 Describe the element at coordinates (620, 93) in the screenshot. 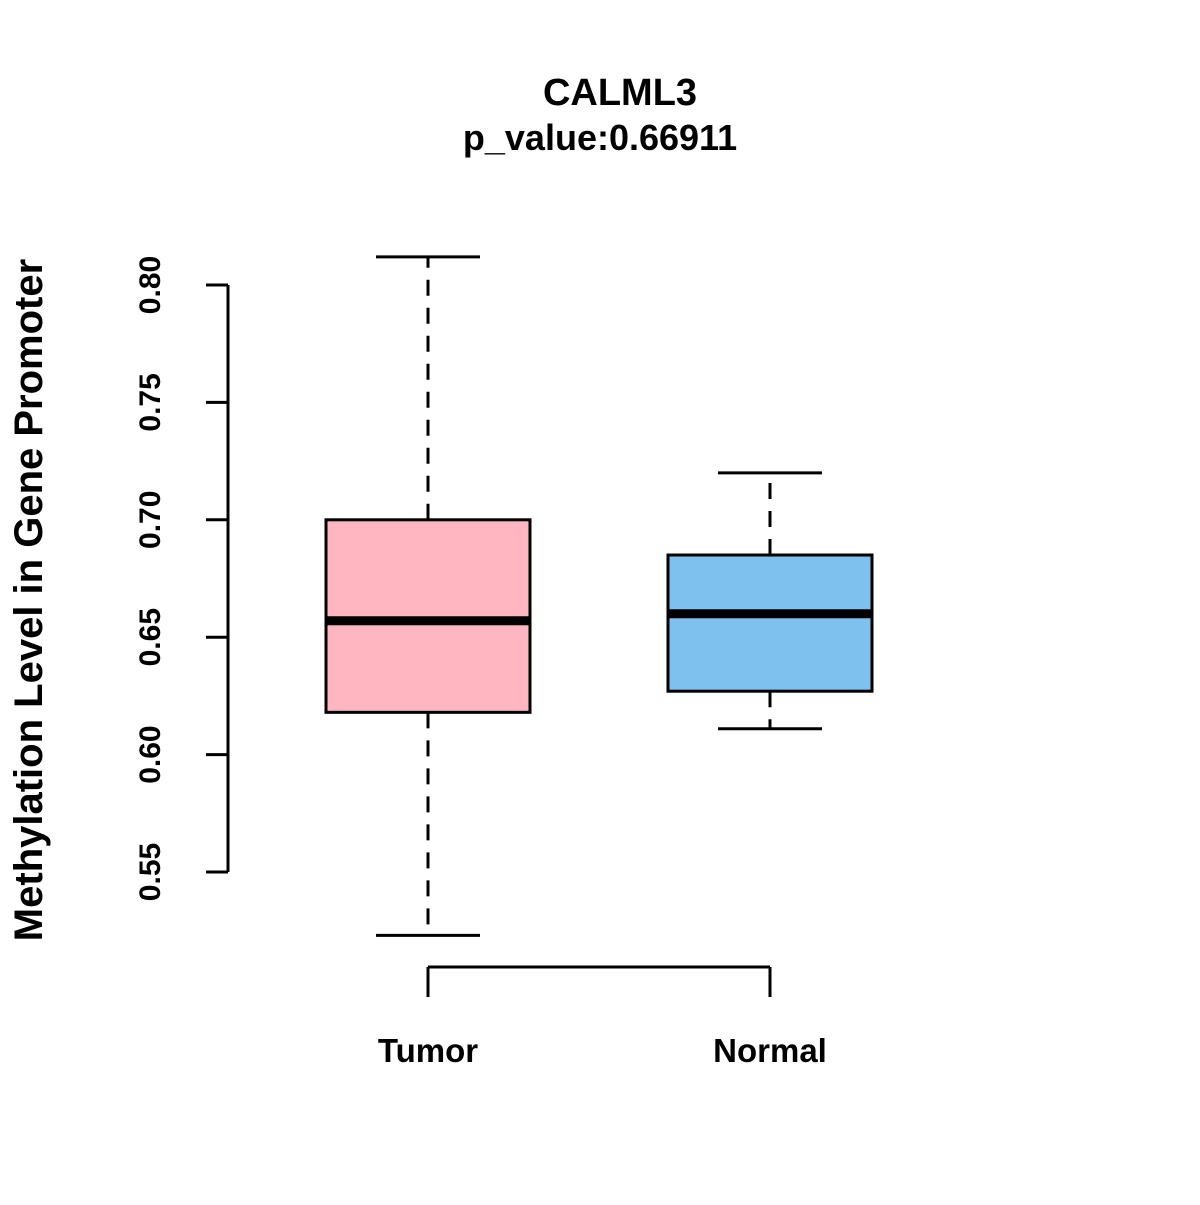

I see `chart-title: CALML3` at that location.